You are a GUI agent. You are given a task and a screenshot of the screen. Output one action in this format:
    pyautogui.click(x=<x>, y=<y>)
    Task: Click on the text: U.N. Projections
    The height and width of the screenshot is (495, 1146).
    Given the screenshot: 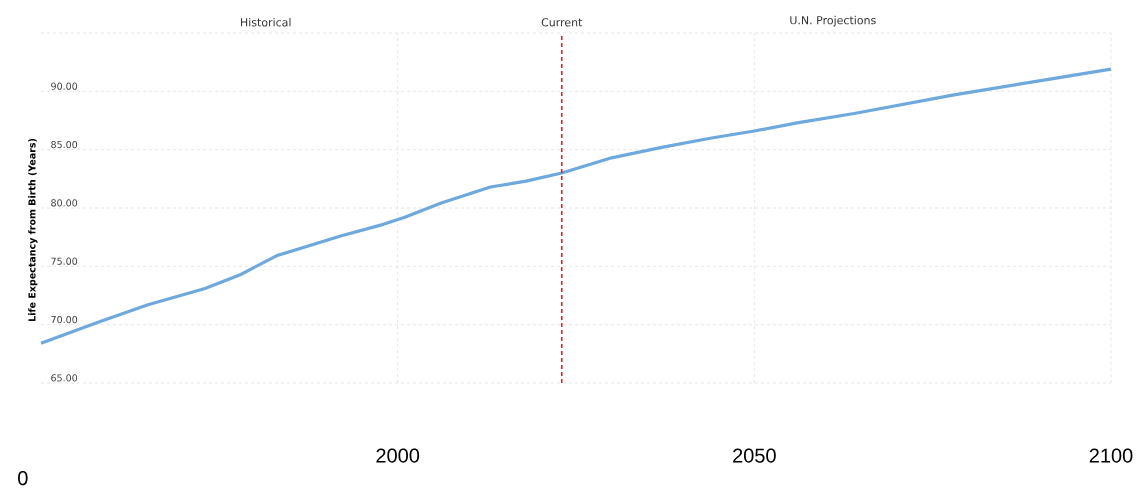 What is the action you would take?
    pyautogui.click(x=833, y=21)
    